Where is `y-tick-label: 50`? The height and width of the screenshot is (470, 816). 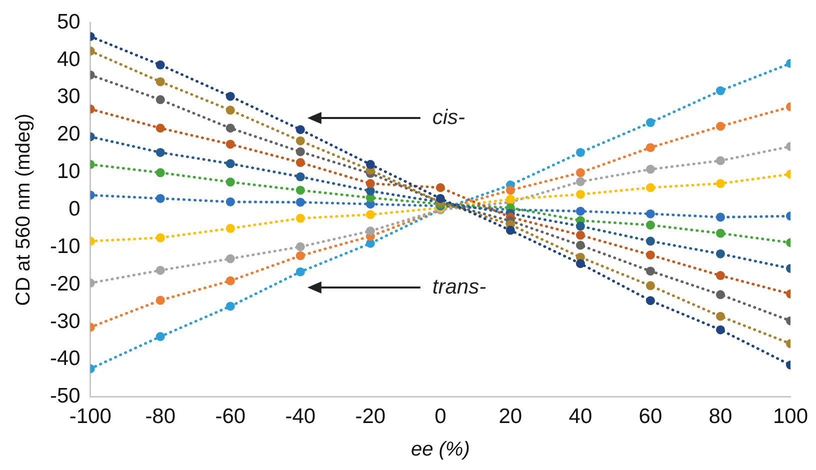
y-tick-label: 50 is located at coordinates (68, 22).